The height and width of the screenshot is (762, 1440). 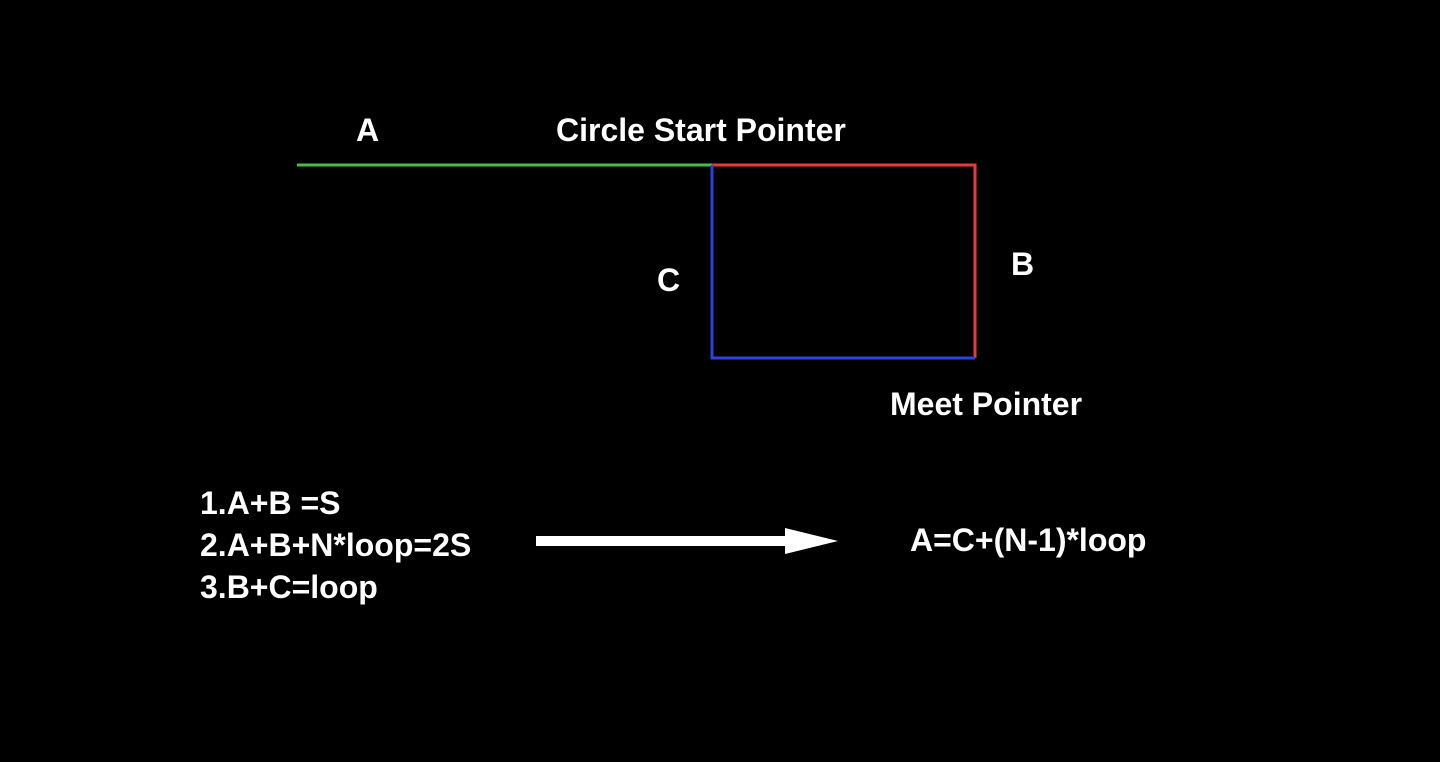 I want to click on circle-start-pointer-label: Circle Start Pointer, so click(x=701, y=130).